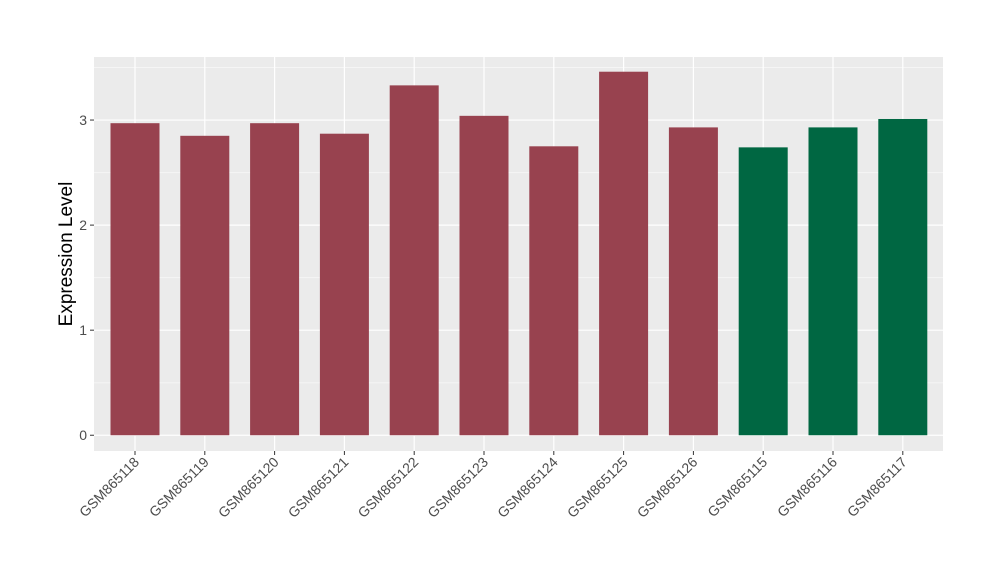  I want to click on y-tick-label: 0, so click(83, 435).